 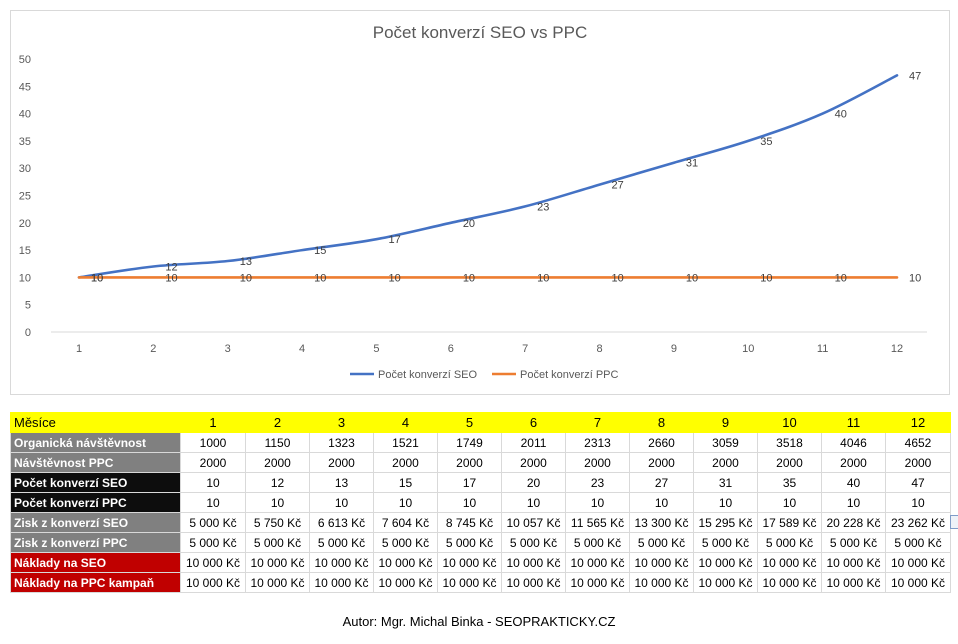 What do you see at coordinates (853, 482) in the screenshot?
I see `table-cell: 40` at bounding box center [853, 482].